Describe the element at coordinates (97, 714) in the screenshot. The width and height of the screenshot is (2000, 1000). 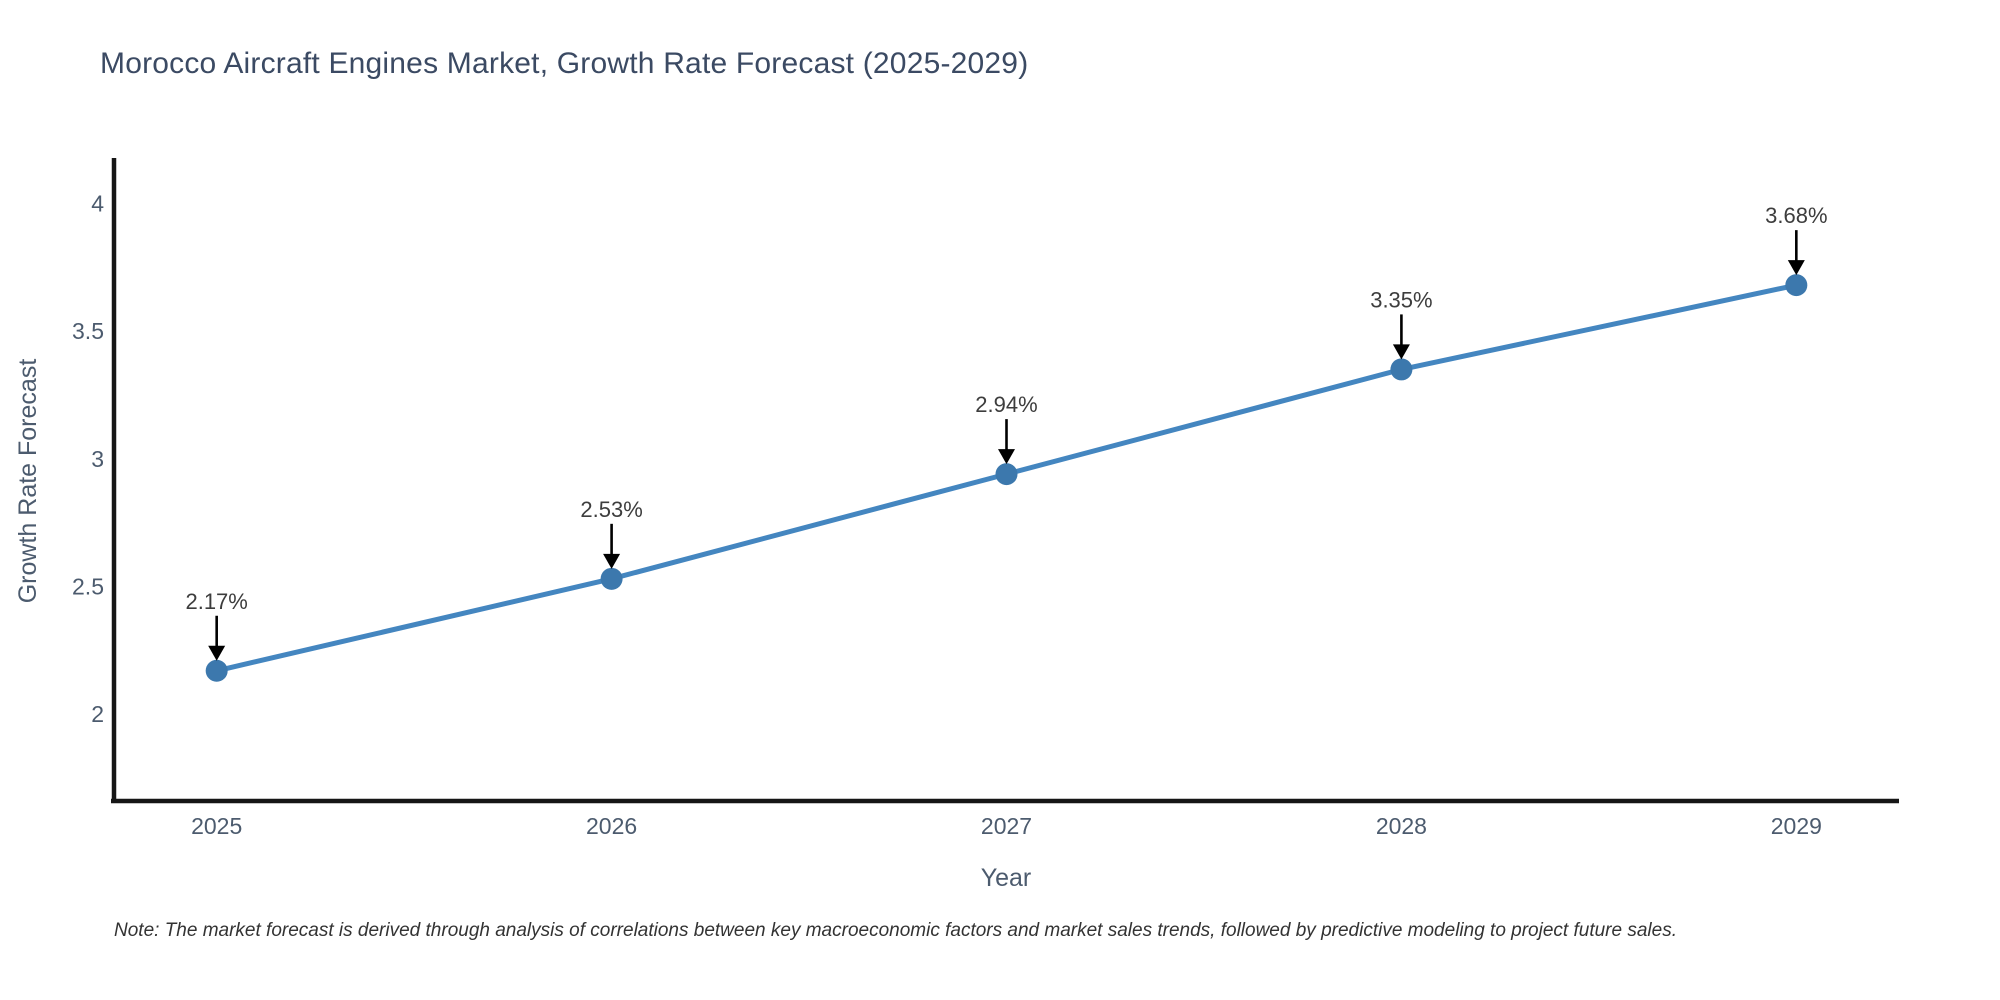
I see `y-tick-label: 2` at that location.